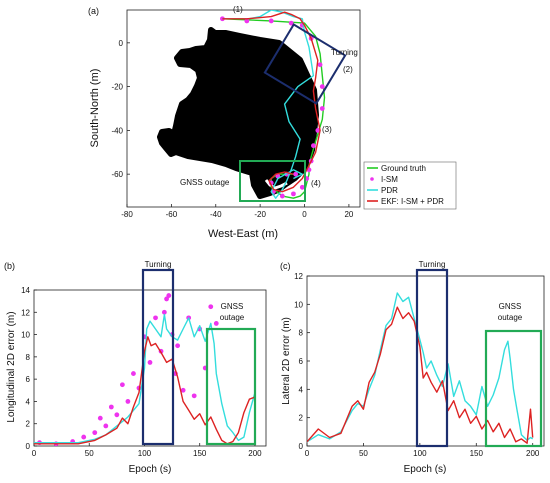 The image size is (550, 483). What do you see at coordinates (93, 11) in the screenshot?
I see `panel-a-tag: (a)` at bounding box center [93, 11].